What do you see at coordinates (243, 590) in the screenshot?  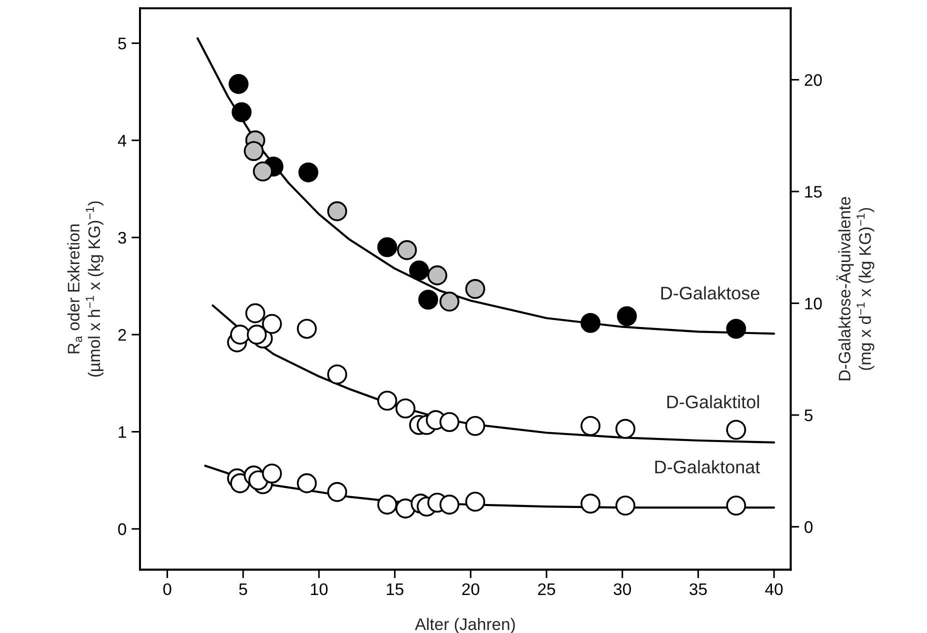 I see `x-tick-label: 5` at bounding box center [243, 590].